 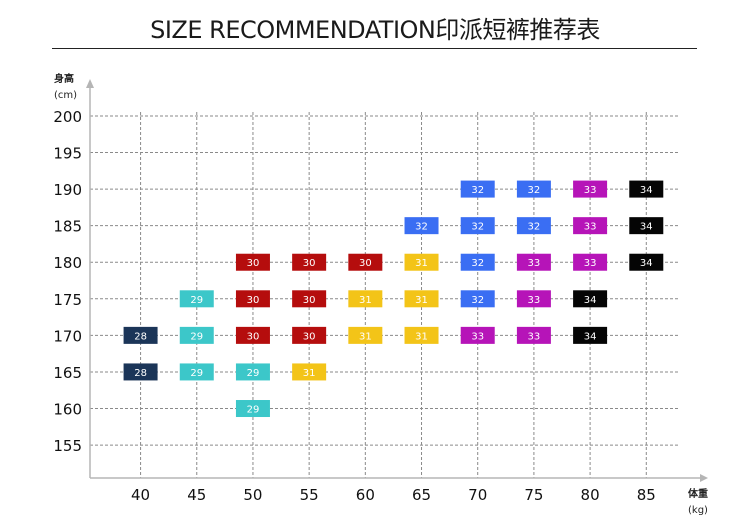 I want to click on x-axis-arrow, so click(x=704, y=478).